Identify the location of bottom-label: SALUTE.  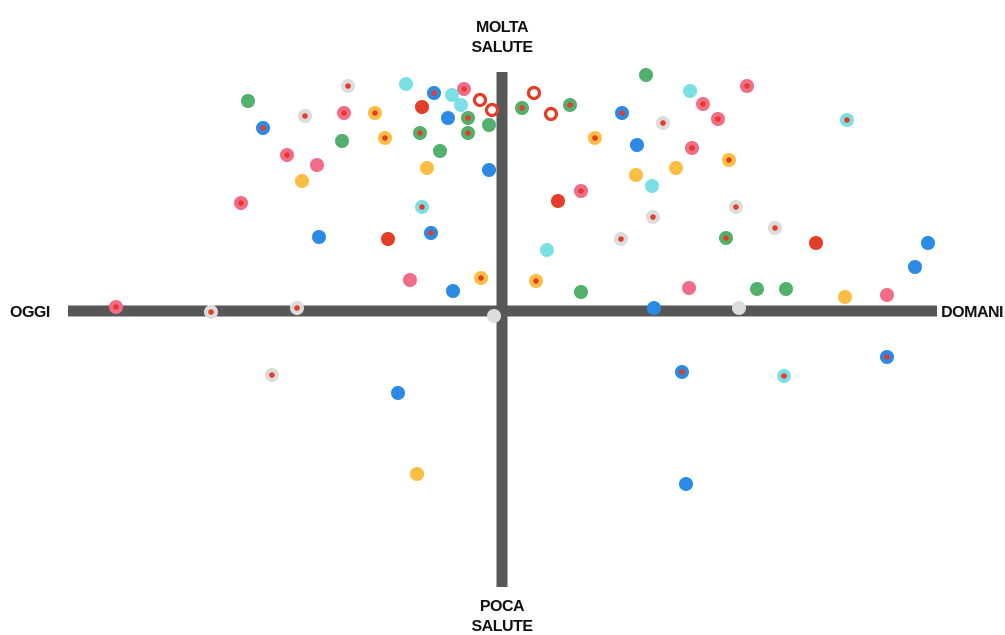
(503, 626).